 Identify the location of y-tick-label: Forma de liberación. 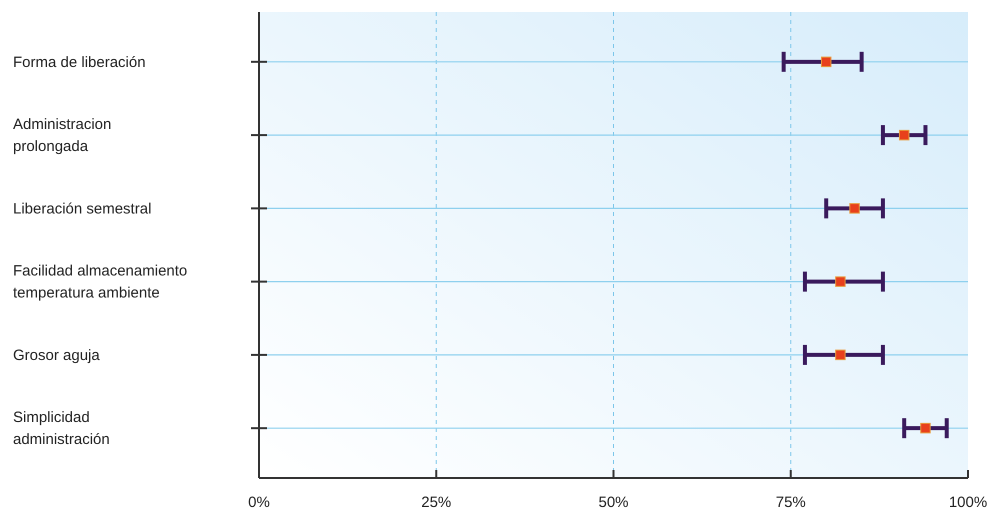
(79, 62).